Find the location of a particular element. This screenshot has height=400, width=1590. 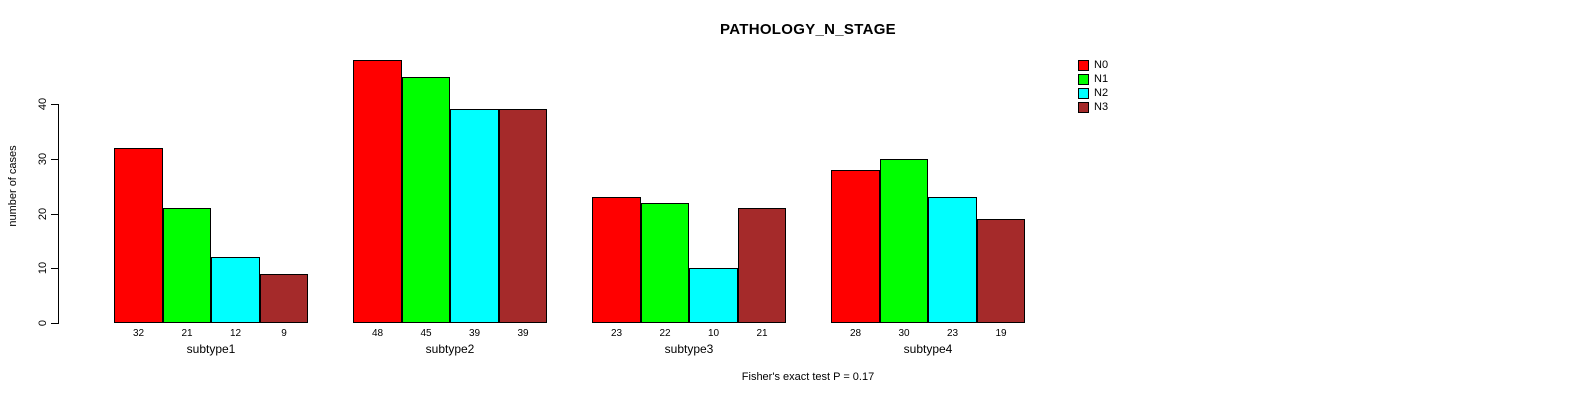

annotation-text: Fisher's exact test P = 0.17 is located at coordinates (808, 377).